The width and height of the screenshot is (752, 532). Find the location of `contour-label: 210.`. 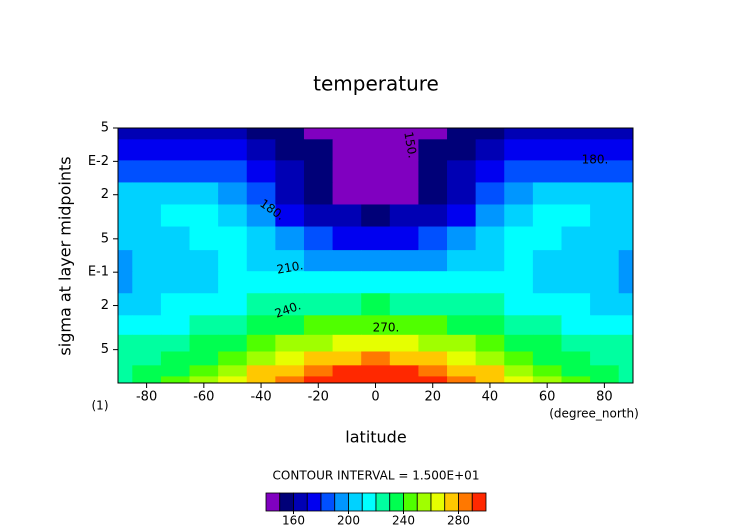

contour-label: 210. is located at coordinates (290, 267).